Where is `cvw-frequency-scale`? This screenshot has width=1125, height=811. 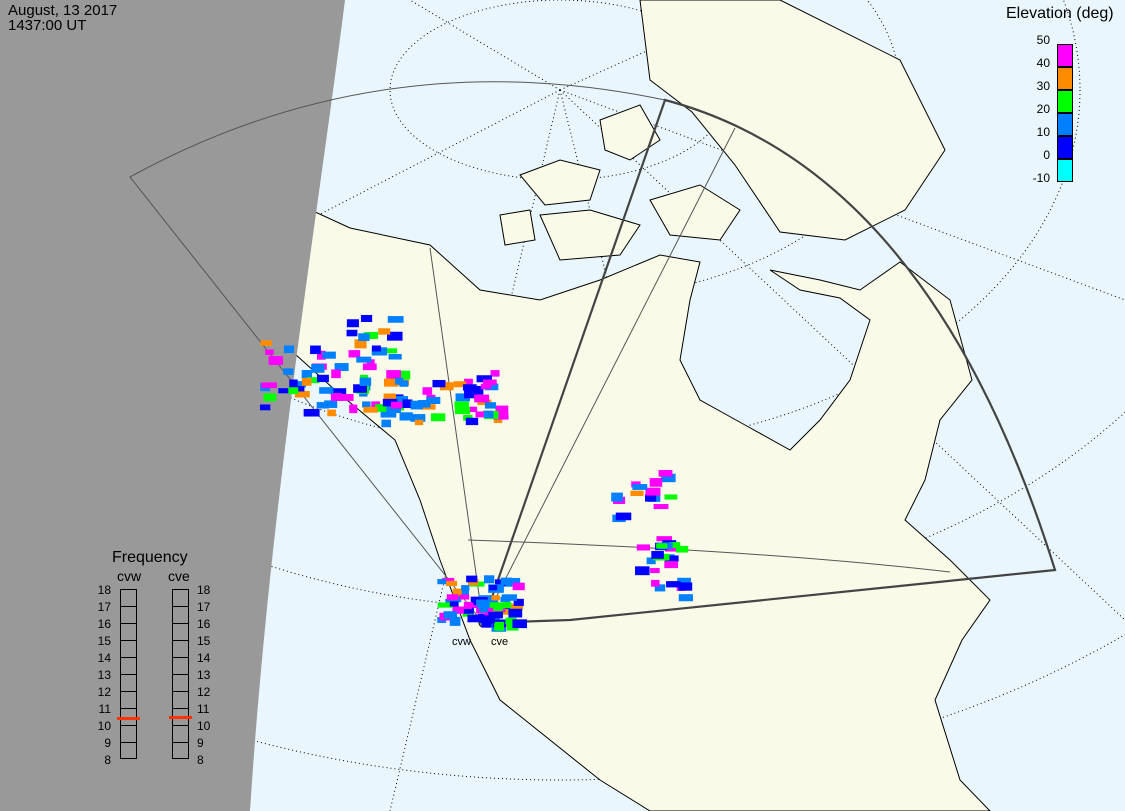
cvw-frequency-scale is located at coordinates (128, 674).